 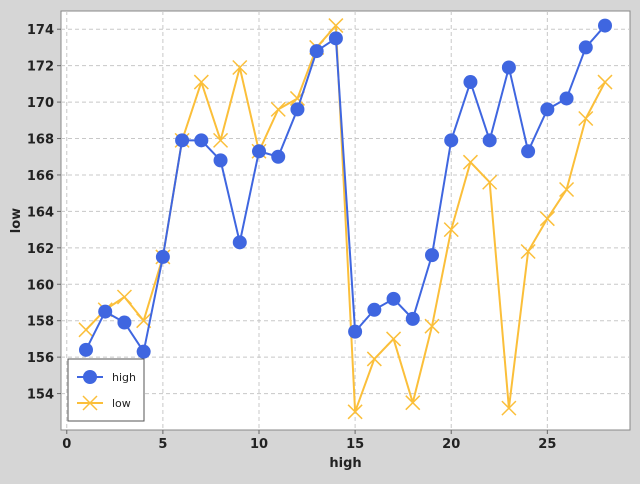 What do you see at coordinates (259, 444) in the screenshot?
I see `x-tick-label: 10` at bounding box center [259, 444].